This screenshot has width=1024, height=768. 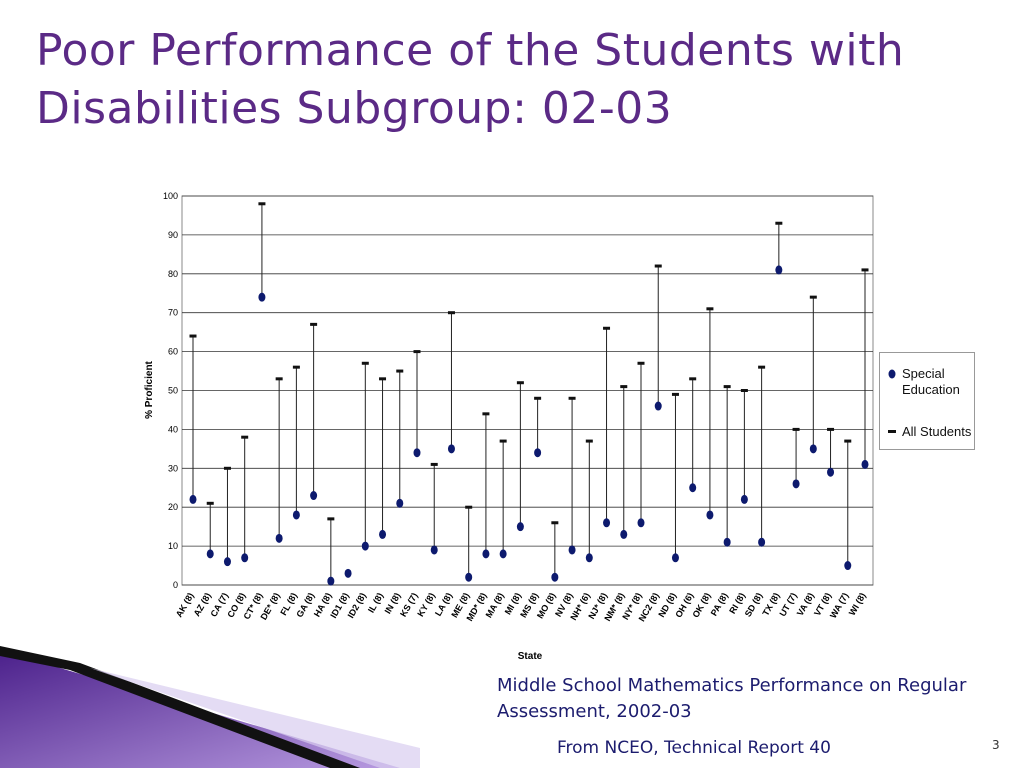 What do you see at coordinates (173, 429) in the screenshot?
I see `y-tick-label: 40` at bounding box center [173, 429].